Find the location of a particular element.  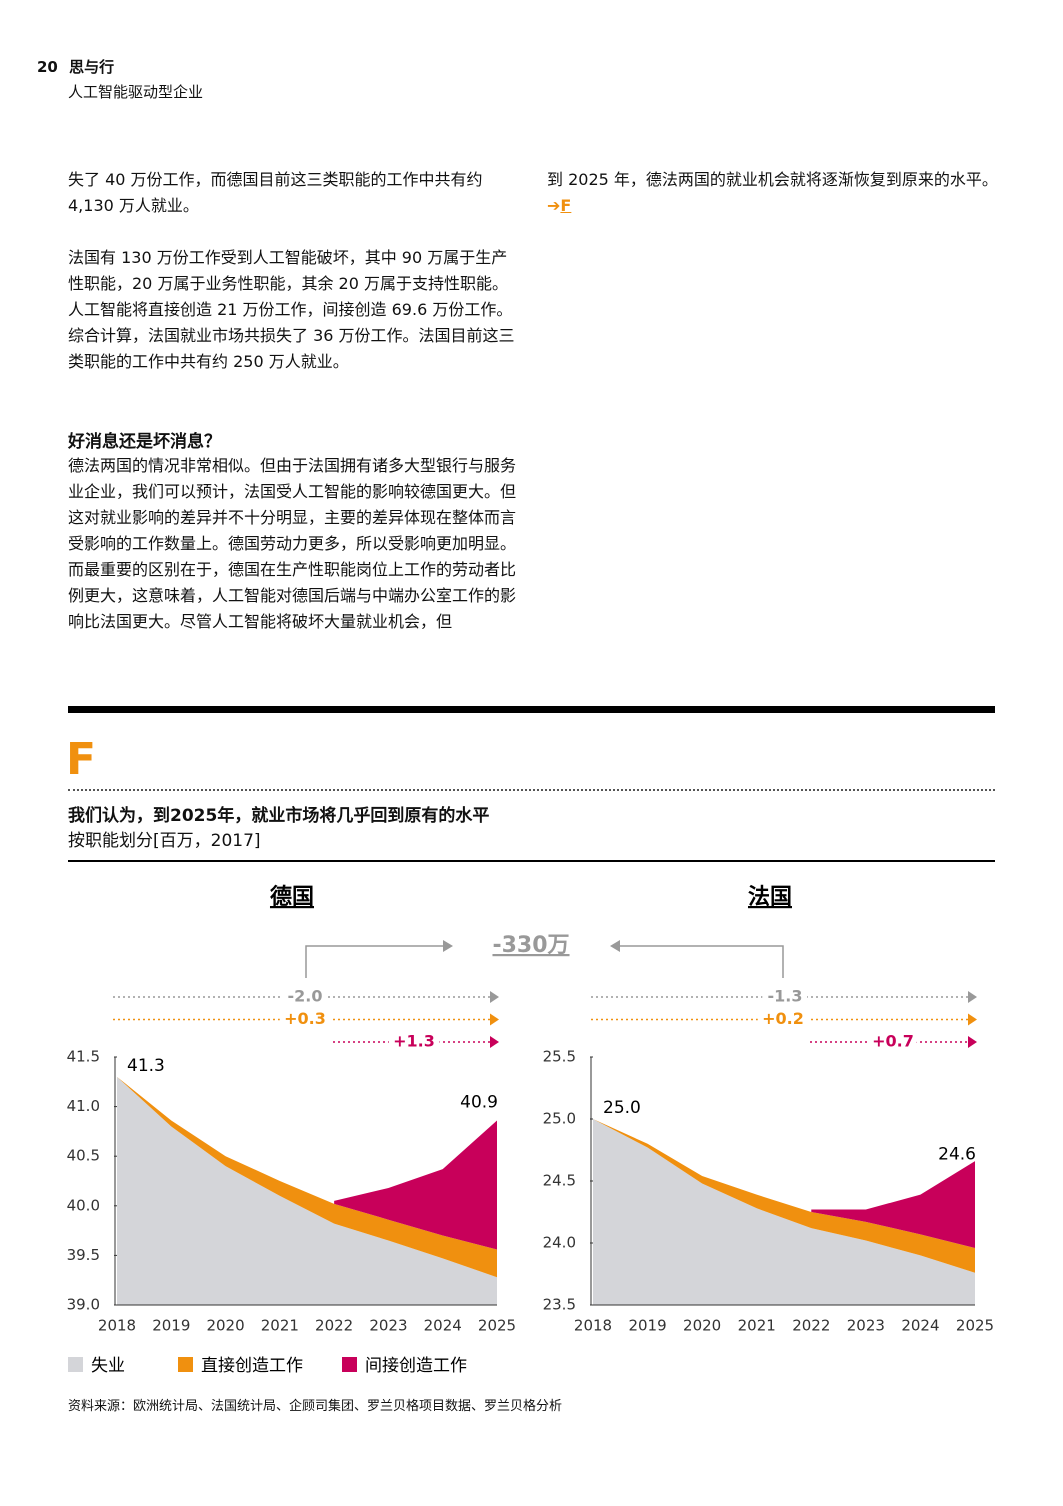

legend-label: 间接创造工作 is located at coordinates (416, 1366).